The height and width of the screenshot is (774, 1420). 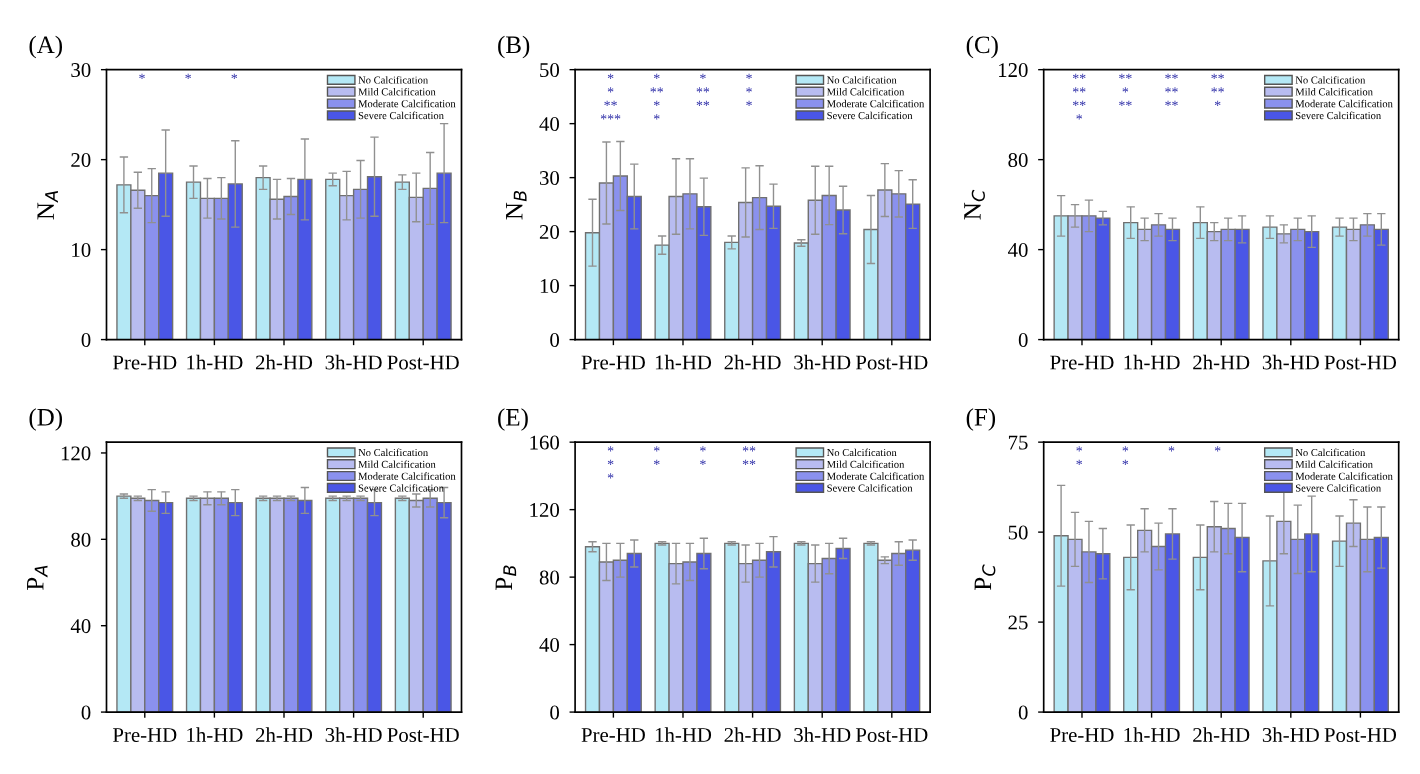 What do you see at coordinates (982, 47) in the screenshot?
I see `chart-title: (C)` at bounding box center [982, 47].